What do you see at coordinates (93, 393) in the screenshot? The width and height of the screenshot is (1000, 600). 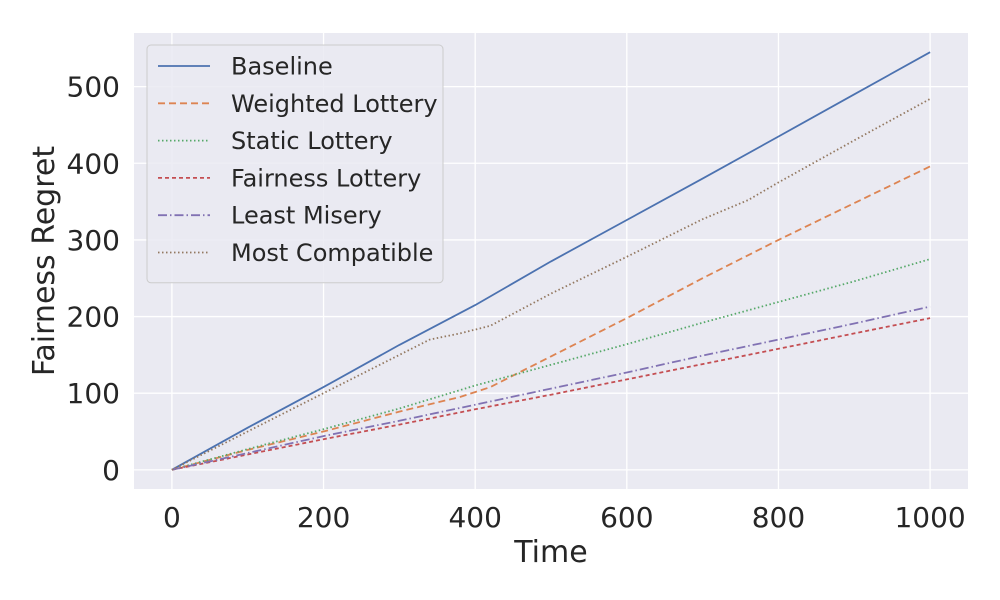 I see `y-tick-label: 100` at bounding box center [93, 393].